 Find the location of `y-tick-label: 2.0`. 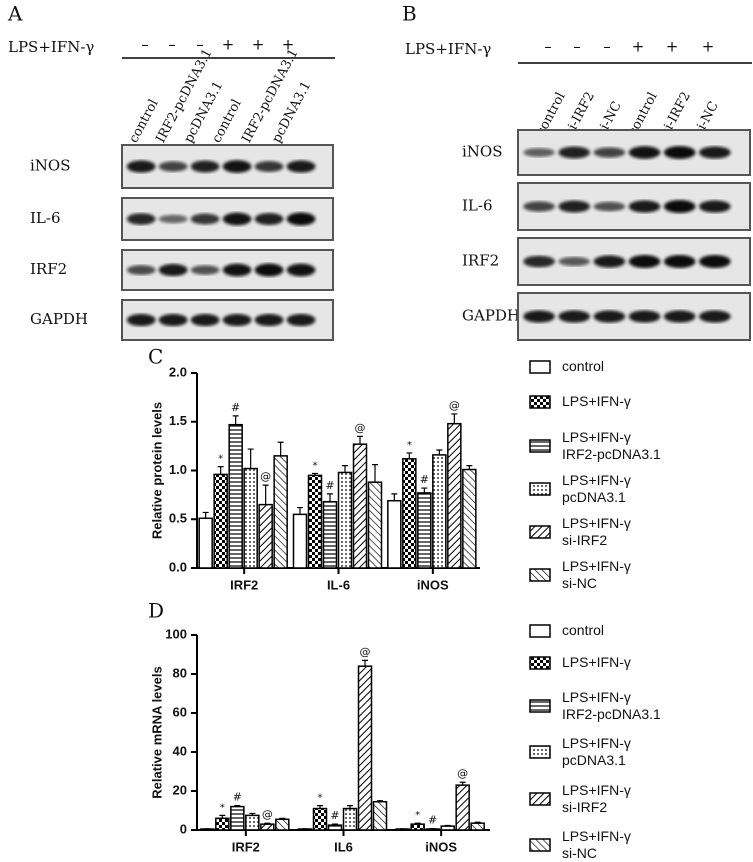

y-tick-label: 2.0 is located at coordinates (178, 371).